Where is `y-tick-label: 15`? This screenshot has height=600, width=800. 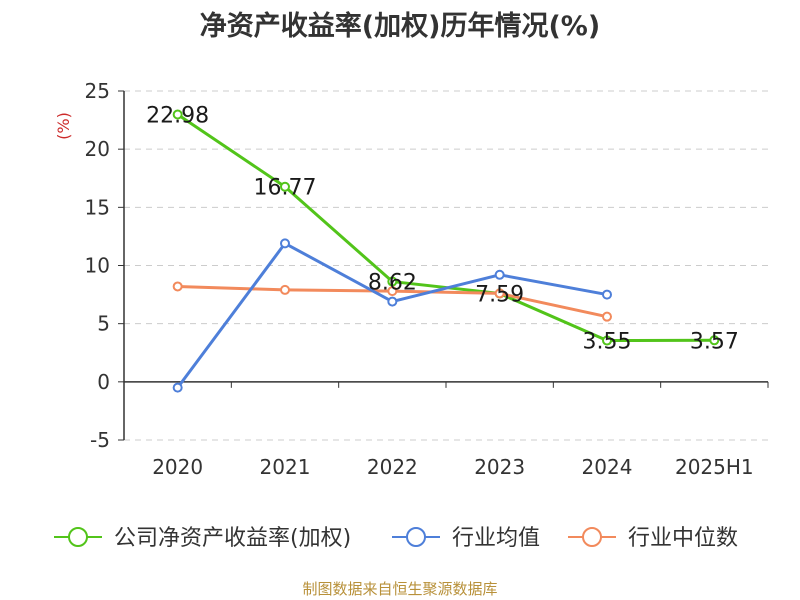 y-tick-label: 15 is located at coordinates (97, 207).